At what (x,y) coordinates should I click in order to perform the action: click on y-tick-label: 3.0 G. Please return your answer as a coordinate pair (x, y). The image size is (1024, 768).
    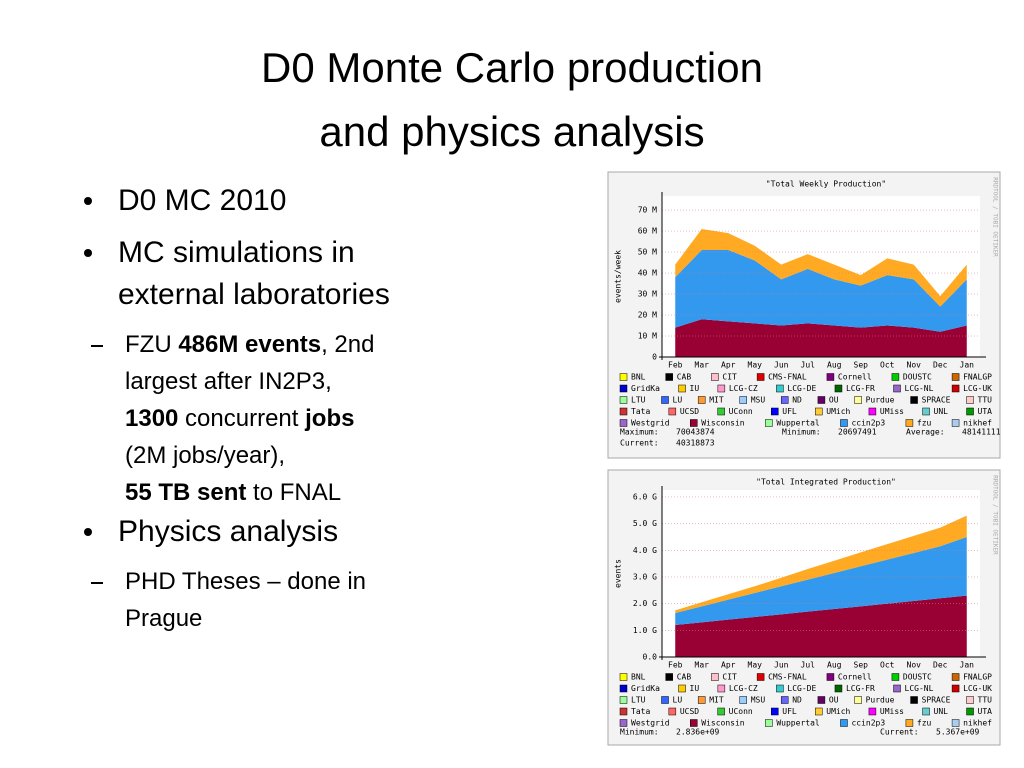
    Looking at the image, I should click on (645, 576).